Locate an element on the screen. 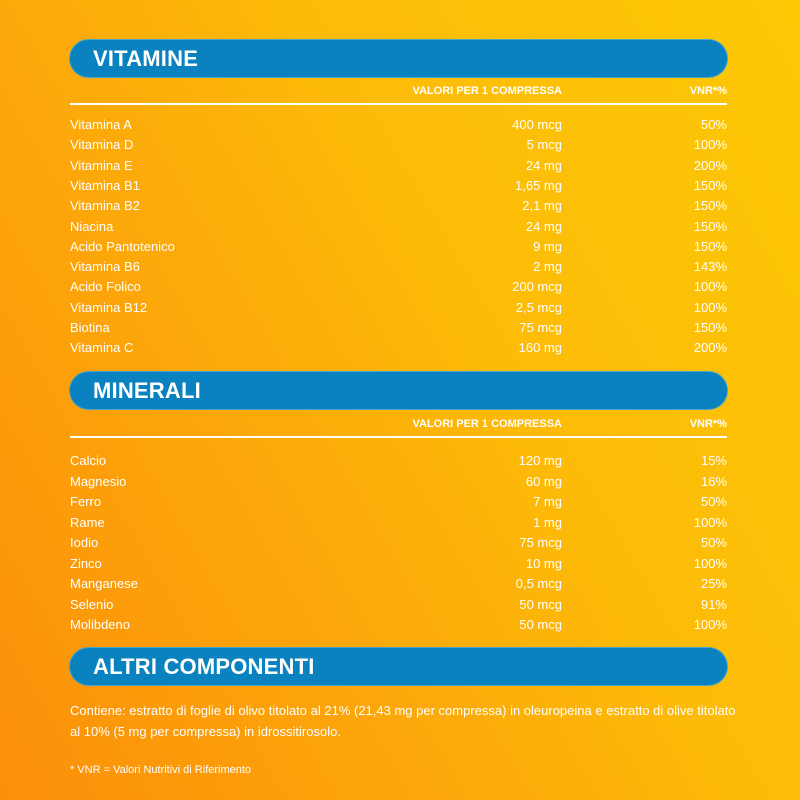 The image size is (800, 800). nutrient-value: 400 mcg is located at coordinates (537, 124).